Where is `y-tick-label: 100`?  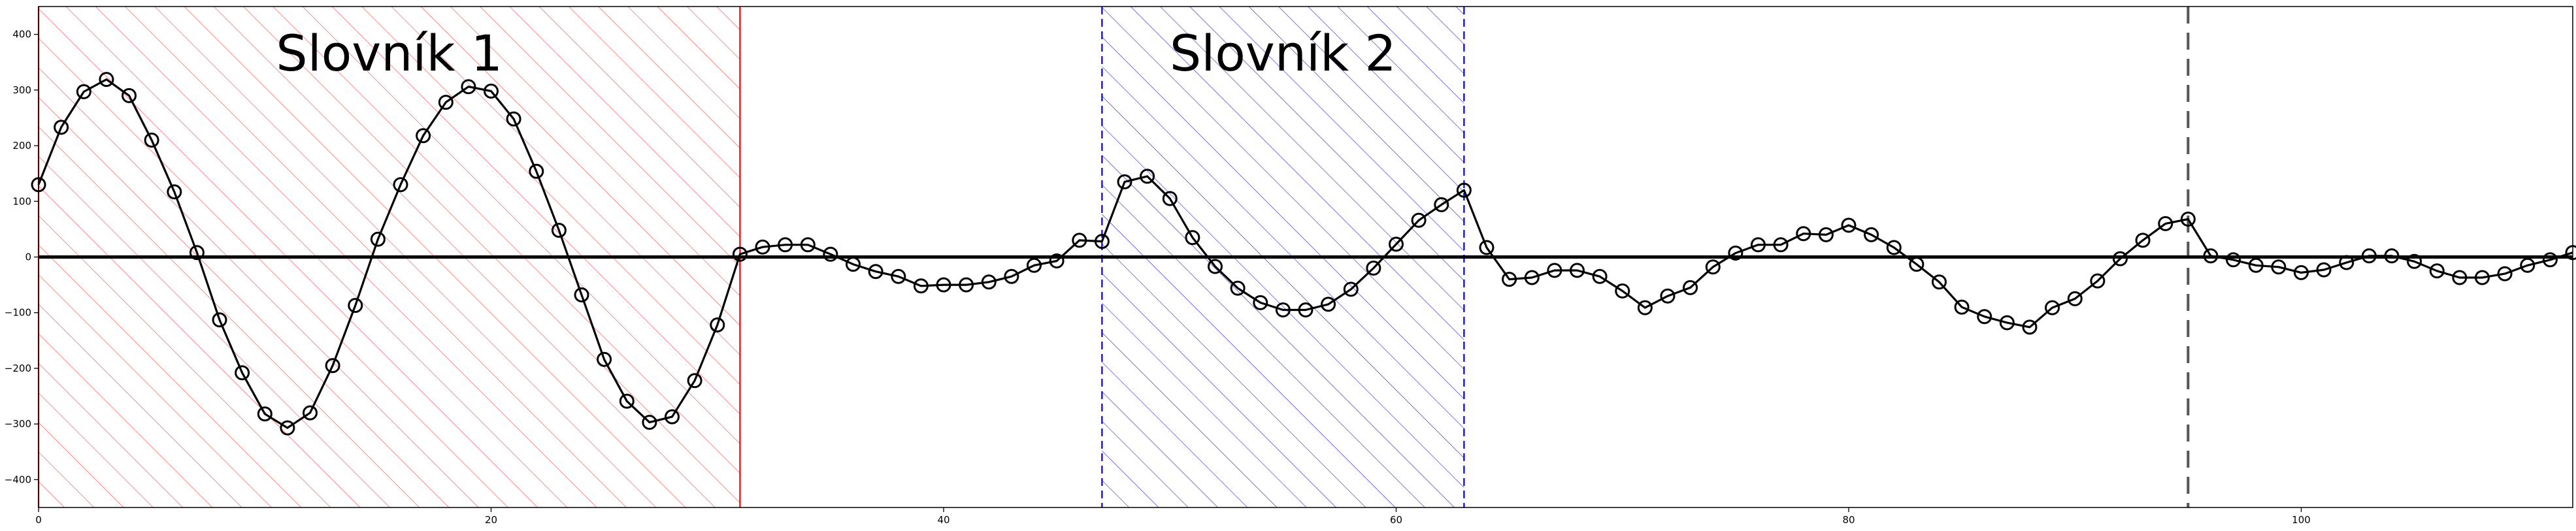
y-tick-label: 100 is located at coordinates (21, 201).